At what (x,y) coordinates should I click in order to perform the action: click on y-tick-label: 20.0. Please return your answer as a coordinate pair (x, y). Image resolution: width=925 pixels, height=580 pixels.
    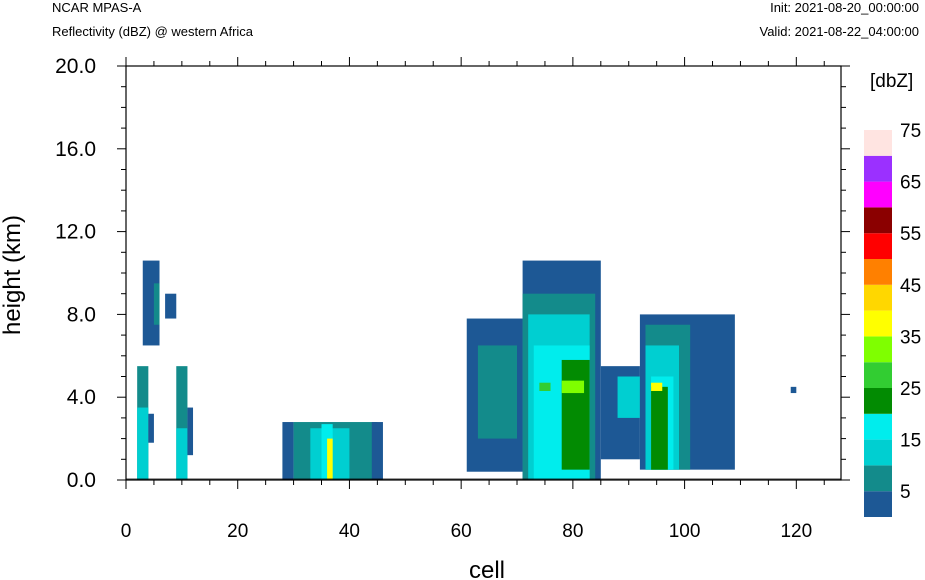
    Looking at the image, I should click on (75, 66).